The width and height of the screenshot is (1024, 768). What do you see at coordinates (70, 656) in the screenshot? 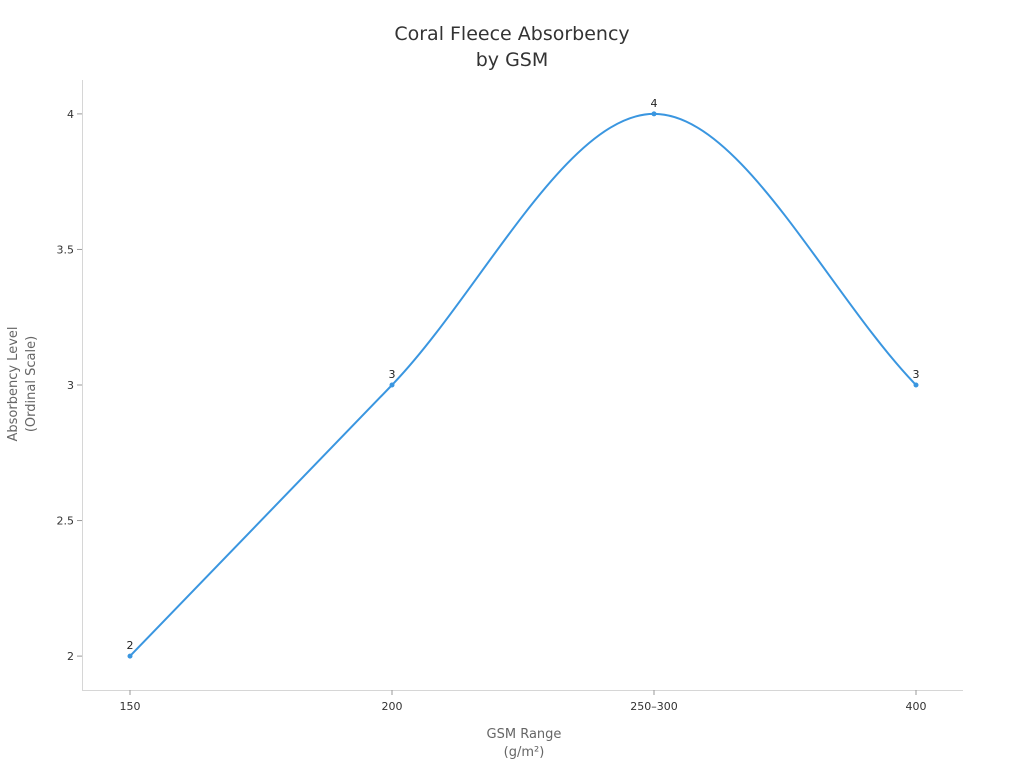
I see `y-tick-label: 2` at bounding box center [70, 656].